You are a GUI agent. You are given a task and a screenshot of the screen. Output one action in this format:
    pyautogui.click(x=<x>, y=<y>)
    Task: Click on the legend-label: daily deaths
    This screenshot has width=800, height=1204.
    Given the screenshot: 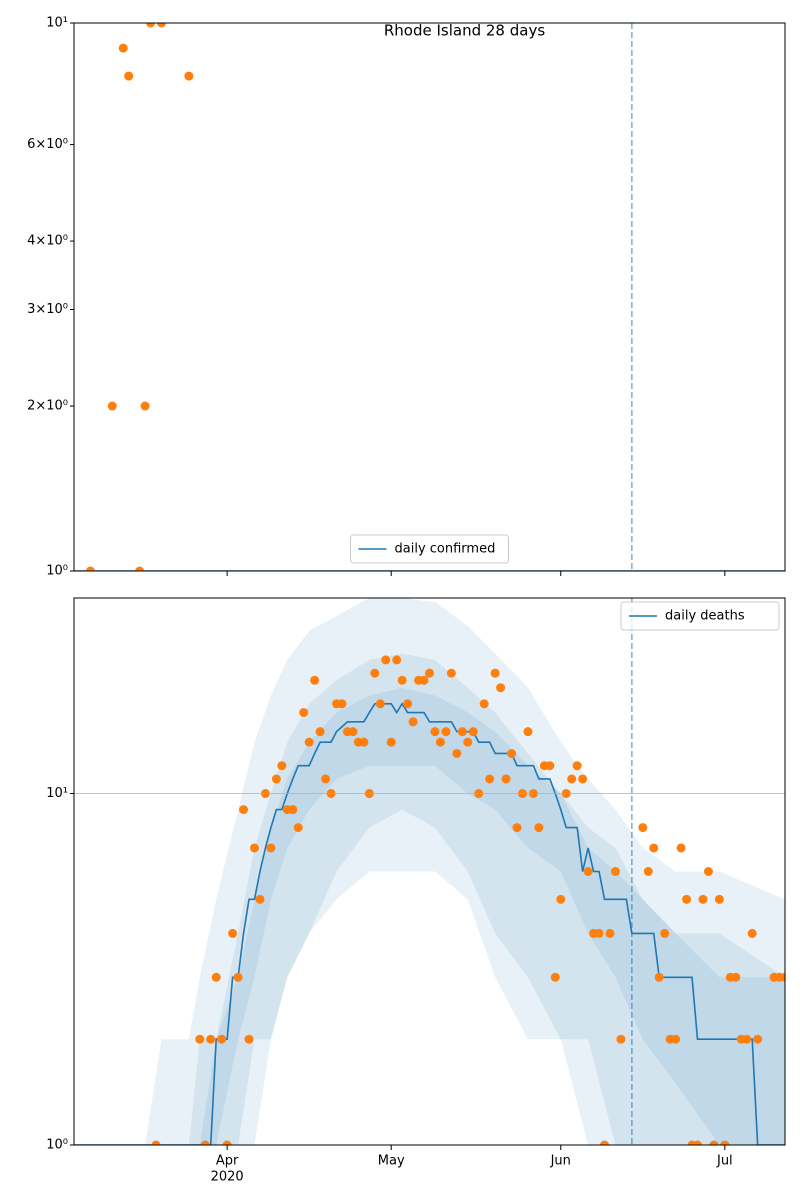 What is the action you would take?
    pyautogui.click(x=705, y=616)
    